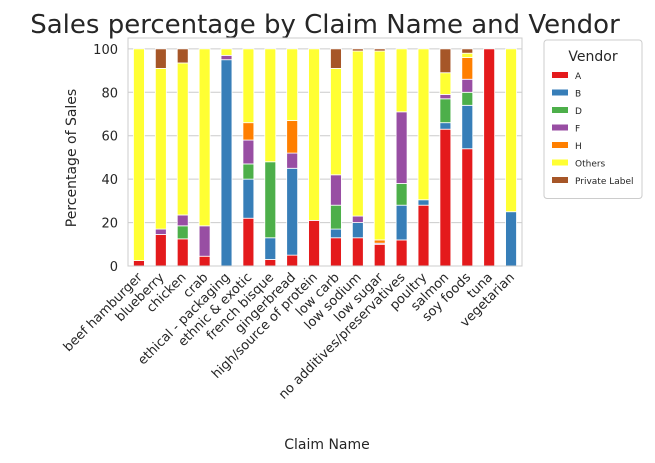 The height and width of the screenshot is (463, 655). What do you see at coordinates (109, 137) in the screenshot?
I see `y-tick-label: 60` at bounding box center [109, 137].